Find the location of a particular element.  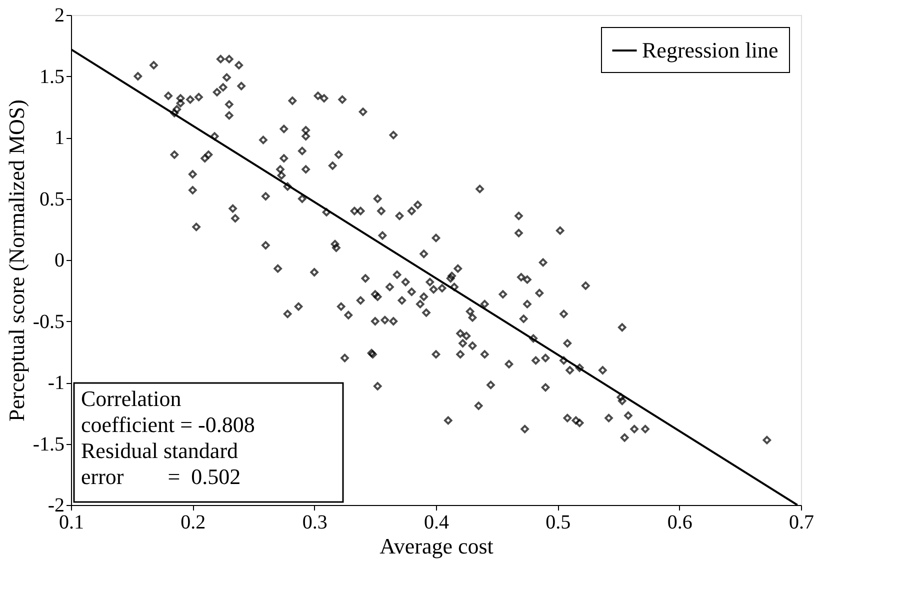

y-tick-label: -1.5 is located at coordinates (48, 444).